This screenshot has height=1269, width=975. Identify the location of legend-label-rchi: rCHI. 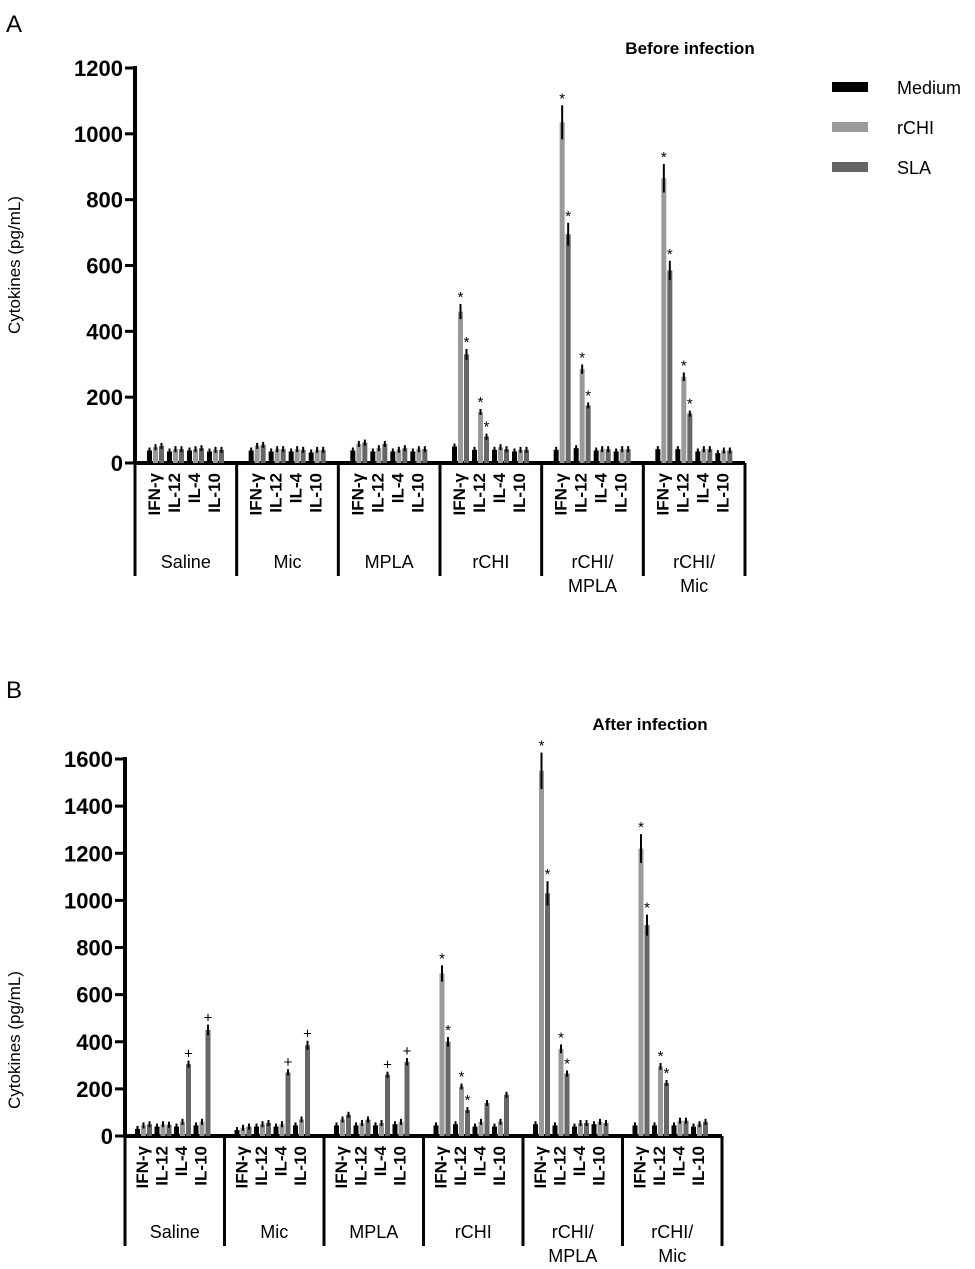
(915, 128).